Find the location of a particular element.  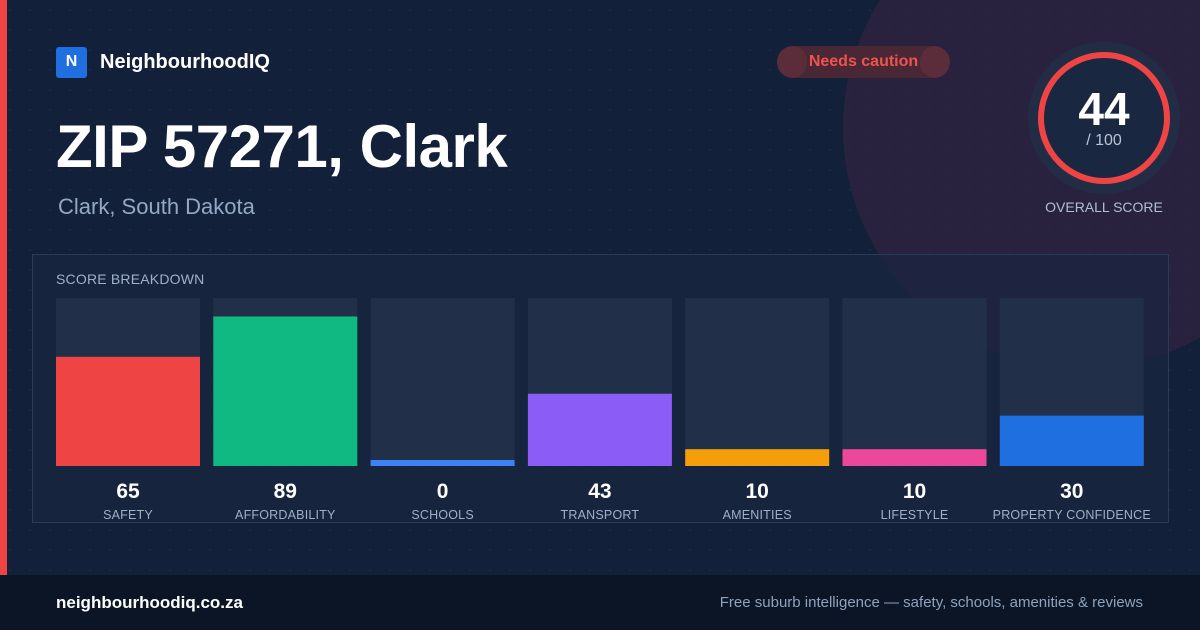

score-breakdown-title: SCORE BREAKDOWN is located at coordinates (130, 279).